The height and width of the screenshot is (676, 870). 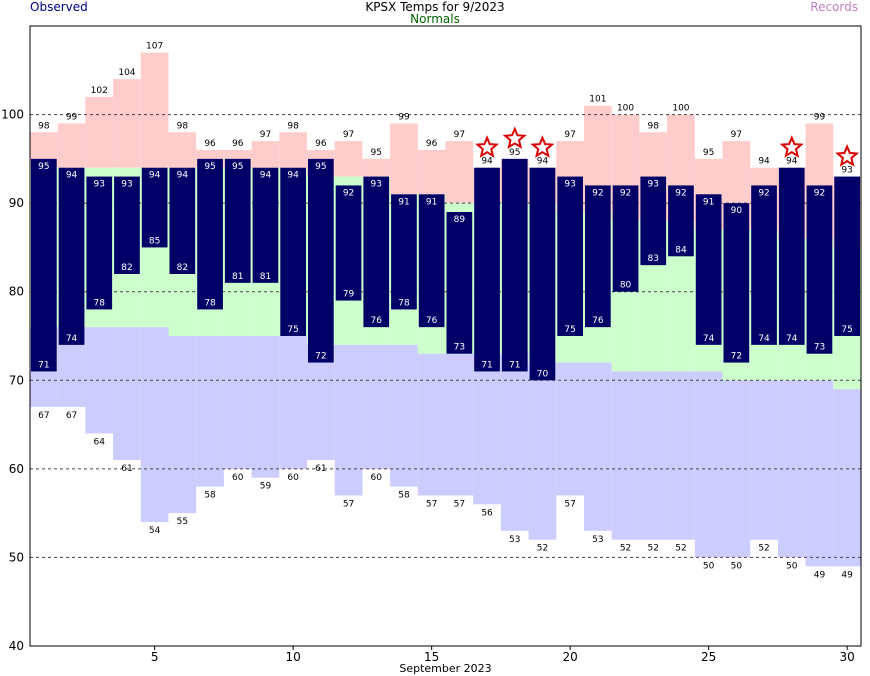 What do you see at coordinates (737, 211) in the screenshot?
I see `observed-high-label: 90` at bounding box center [737, 211].